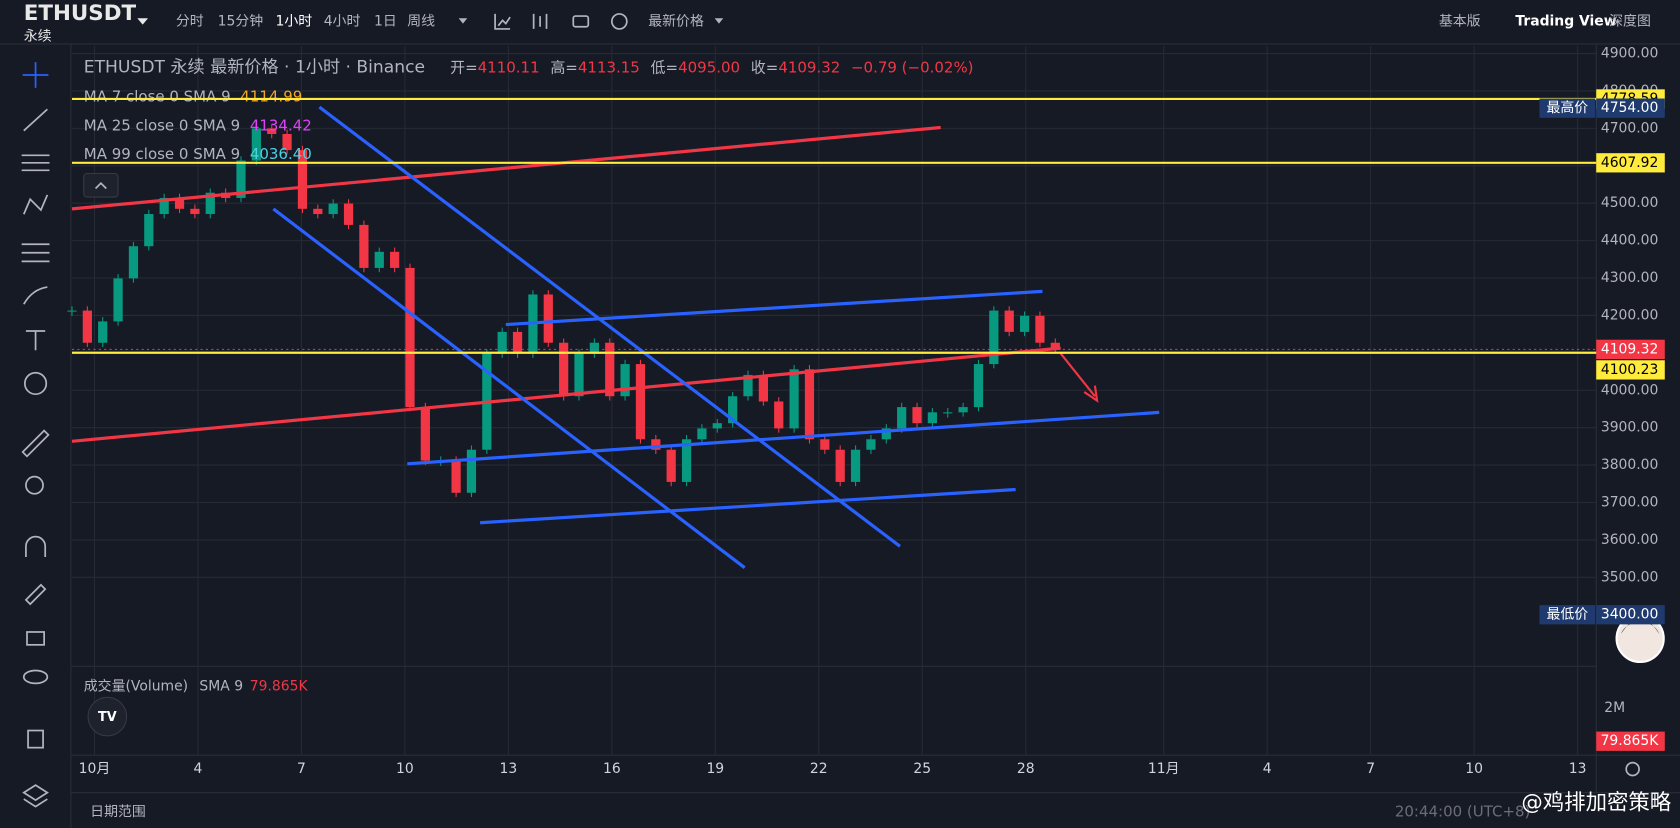 The image size is (1680, 828). What do you see at coordinates (80, 13) in the screenshot?
I see `symbol: ETHUSDT` at bounding box center [80, 13].